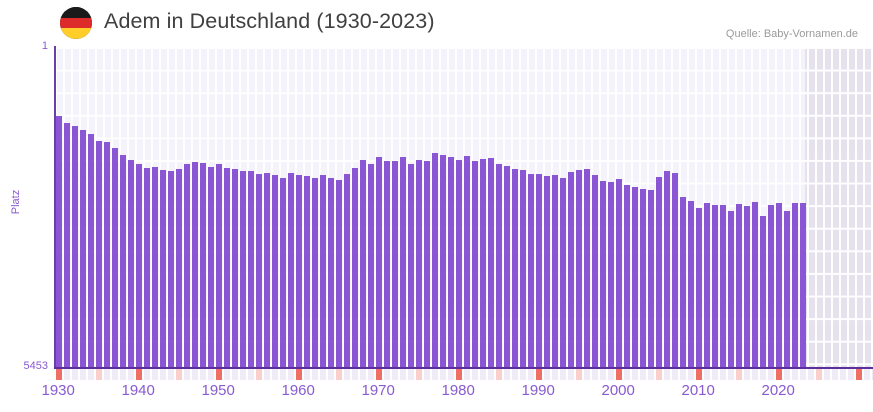 This screenshot has height=412, width=873. Describe the element at coordinates (464, 374) in the screenshot. I see `x-axis-tick-strip` at that location.